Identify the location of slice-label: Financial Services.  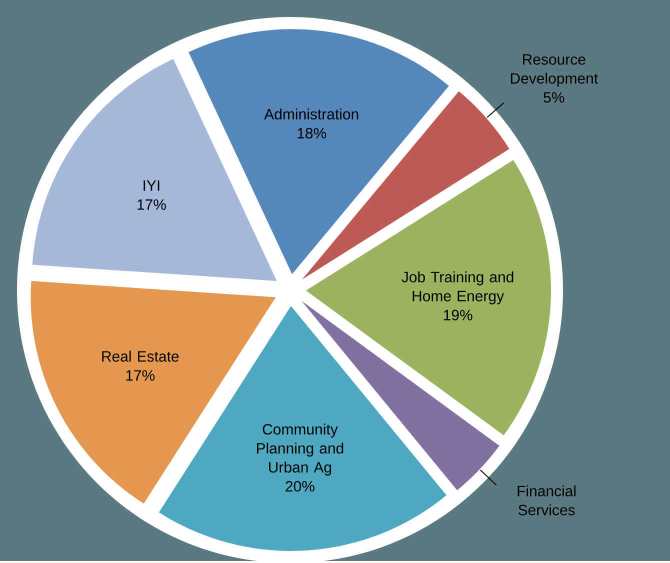
(547, 500).